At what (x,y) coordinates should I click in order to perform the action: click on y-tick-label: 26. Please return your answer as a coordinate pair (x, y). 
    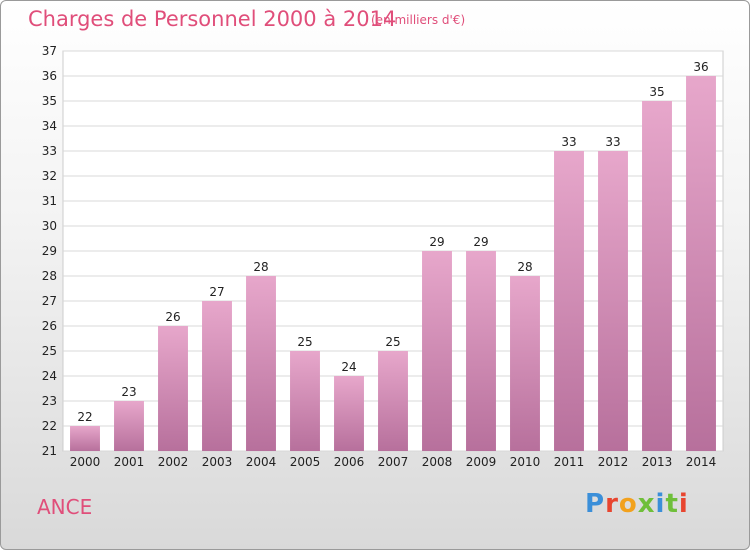
    Looking at the image, I should click on (49, 326).